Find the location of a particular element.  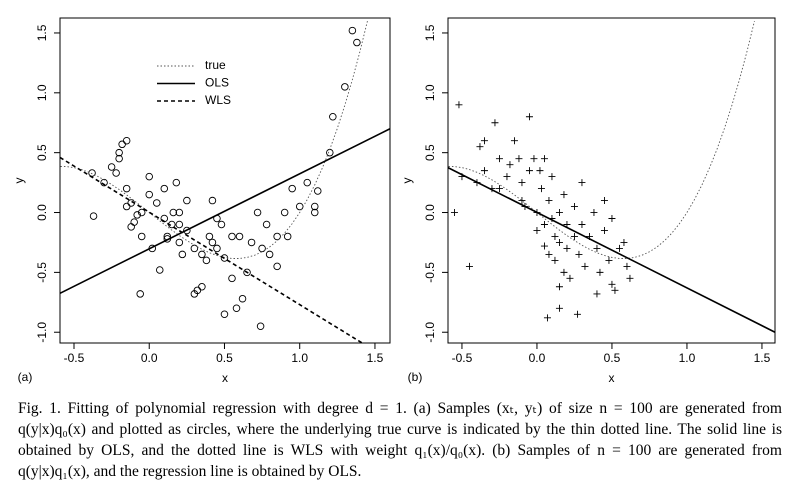

y-tick-label: -1.0 is located at coordinates (42, 332).